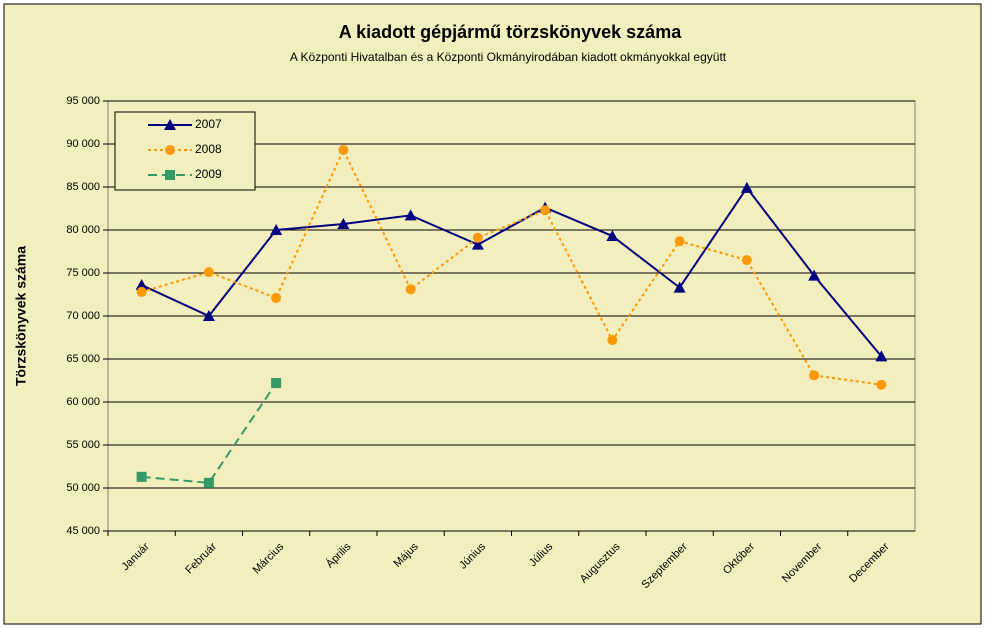 This screenshot has width=985, height=629. I want to click on y-tick-label: 55 000, so click(83, 445).